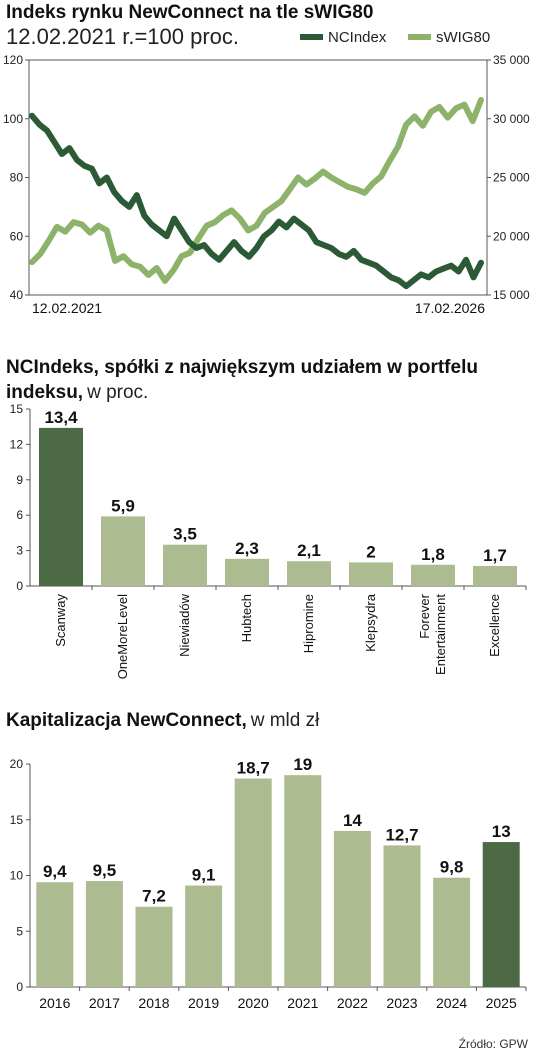  What do you see at coordinates (153, 1003) in the screenshot?
I see `category-label: 2018` at bounding box center [153, 1003].